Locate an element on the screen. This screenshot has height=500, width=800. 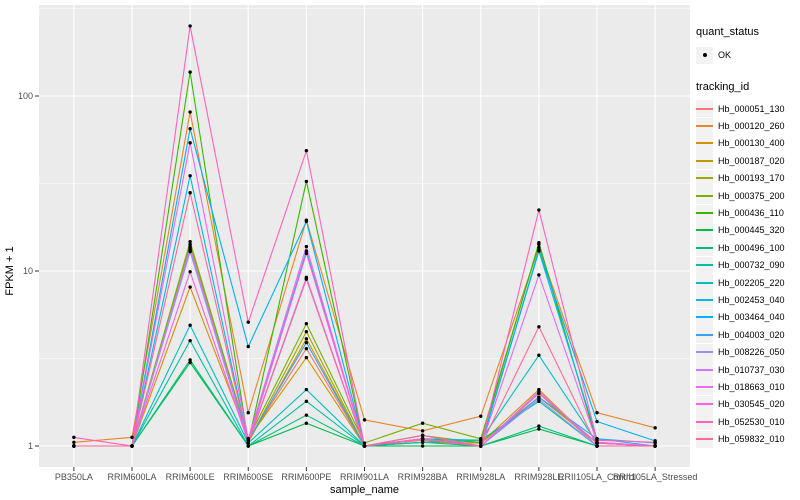
data-point-Hb_000375_200-RRIM600LE is located at coordinates (190, 242).